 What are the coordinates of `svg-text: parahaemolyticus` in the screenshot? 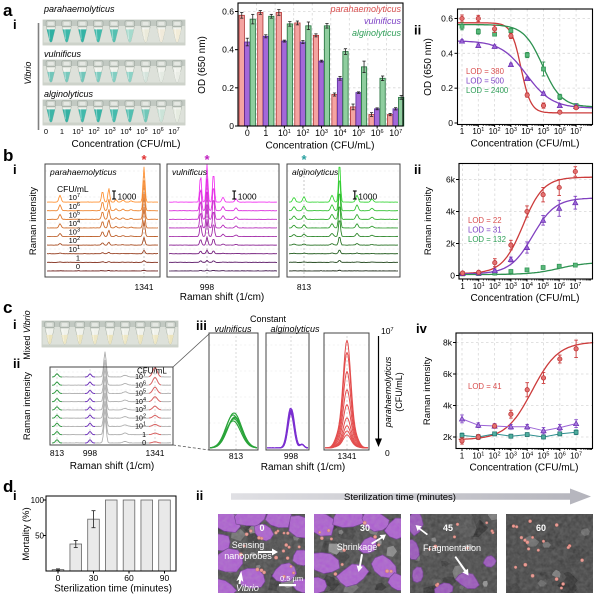 It's located at (83, 172).